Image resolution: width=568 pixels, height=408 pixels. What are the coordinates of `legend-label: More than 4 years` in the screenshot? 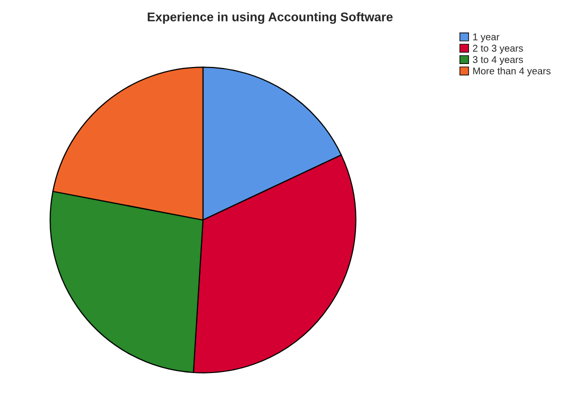 It's located at (512, 71).